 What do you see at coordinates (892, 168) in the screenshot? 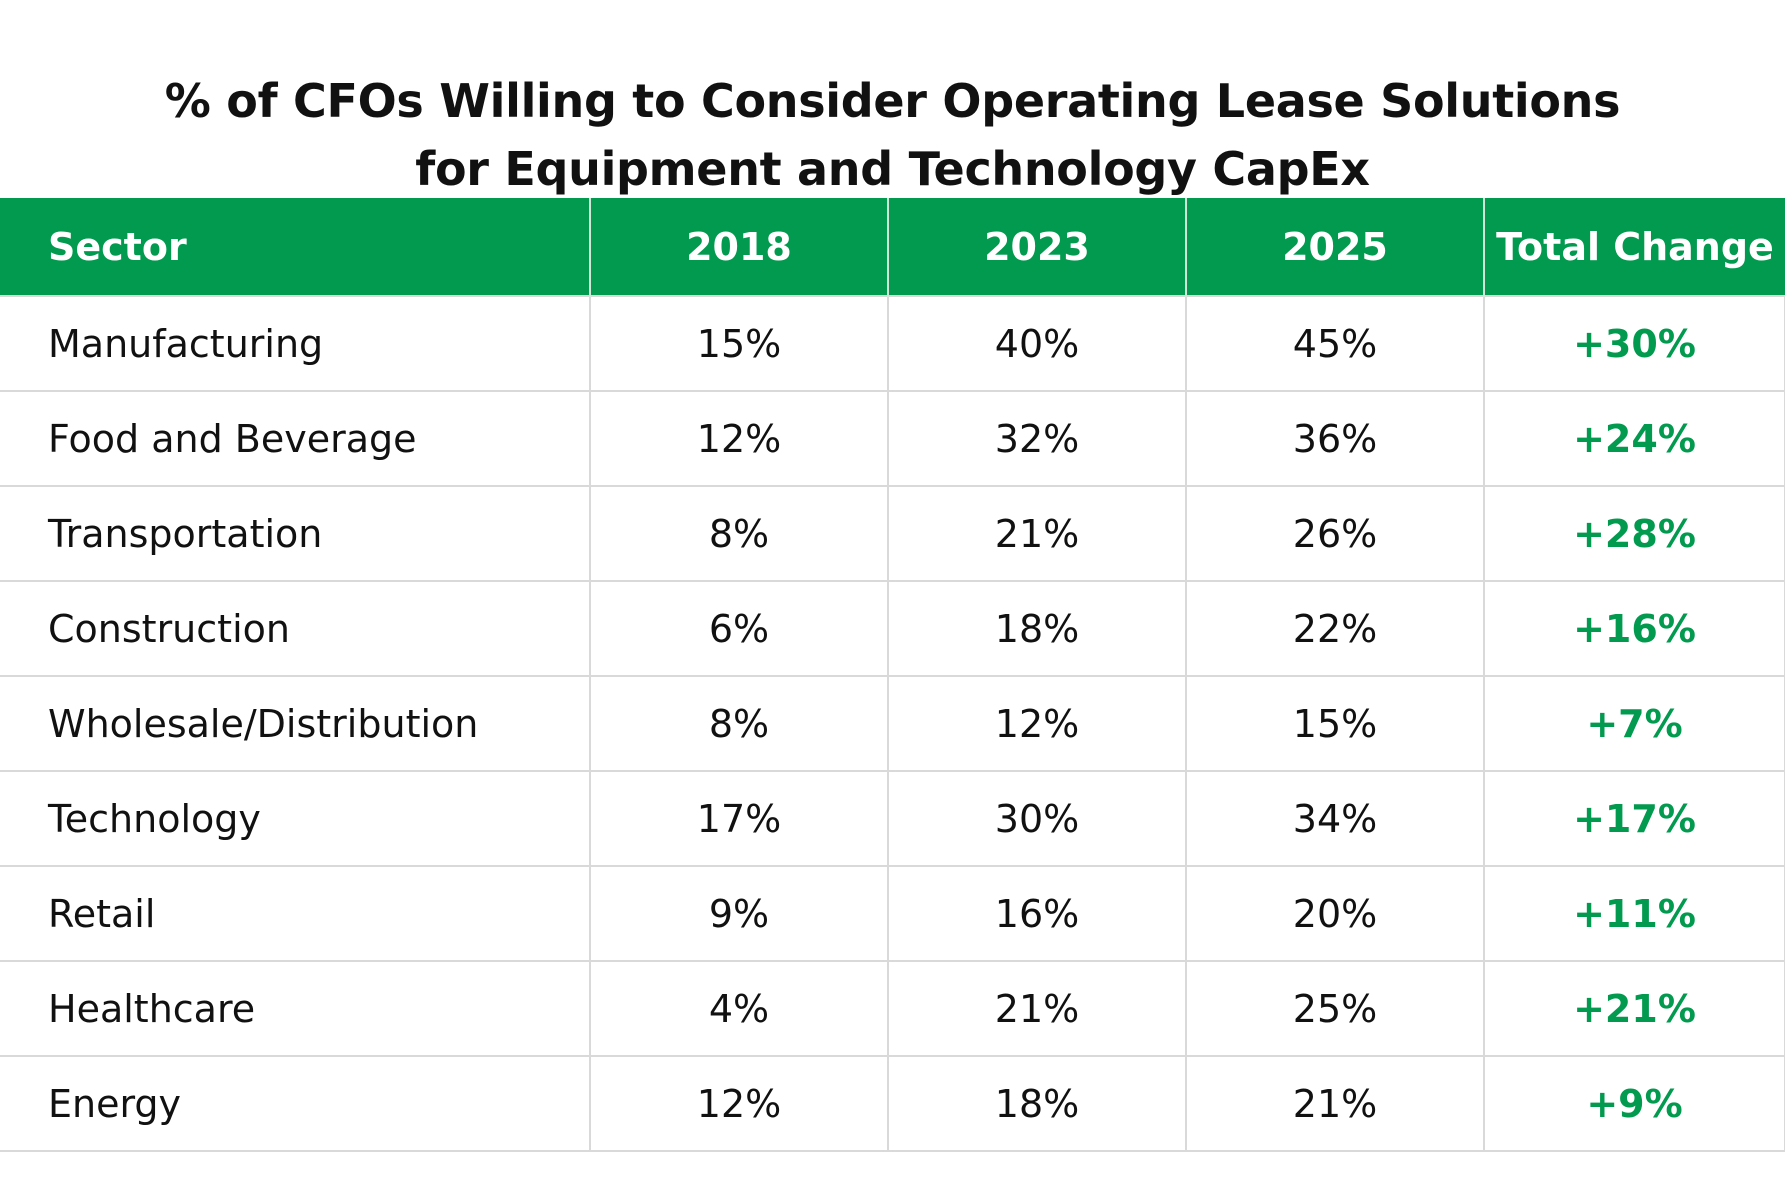
I see `chart-title-line-2: for Equipment and Technology CapEx` at bounding box center [892, 168].